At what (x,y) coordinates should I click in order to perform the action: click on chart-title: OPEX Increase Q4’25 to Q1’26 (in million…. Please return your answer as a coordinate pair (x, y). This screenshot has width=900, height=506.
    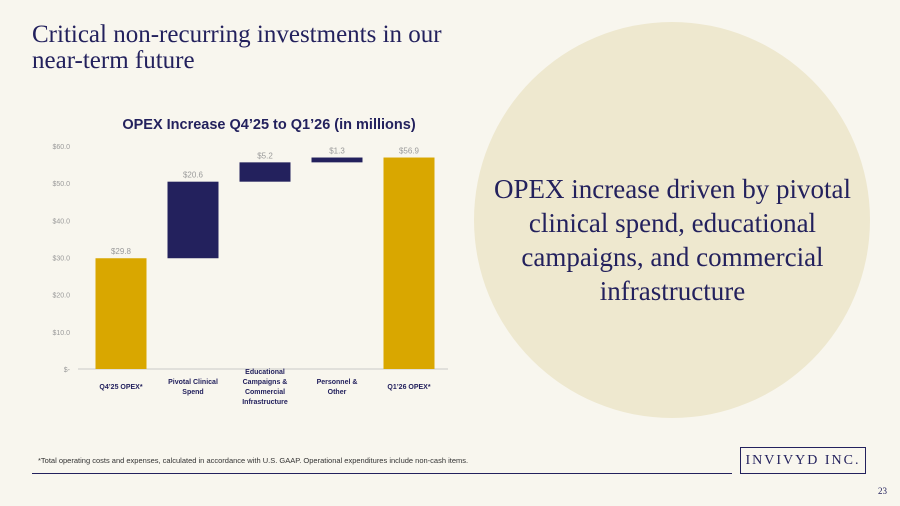
    Looking at the image, I should click on (268, 125).